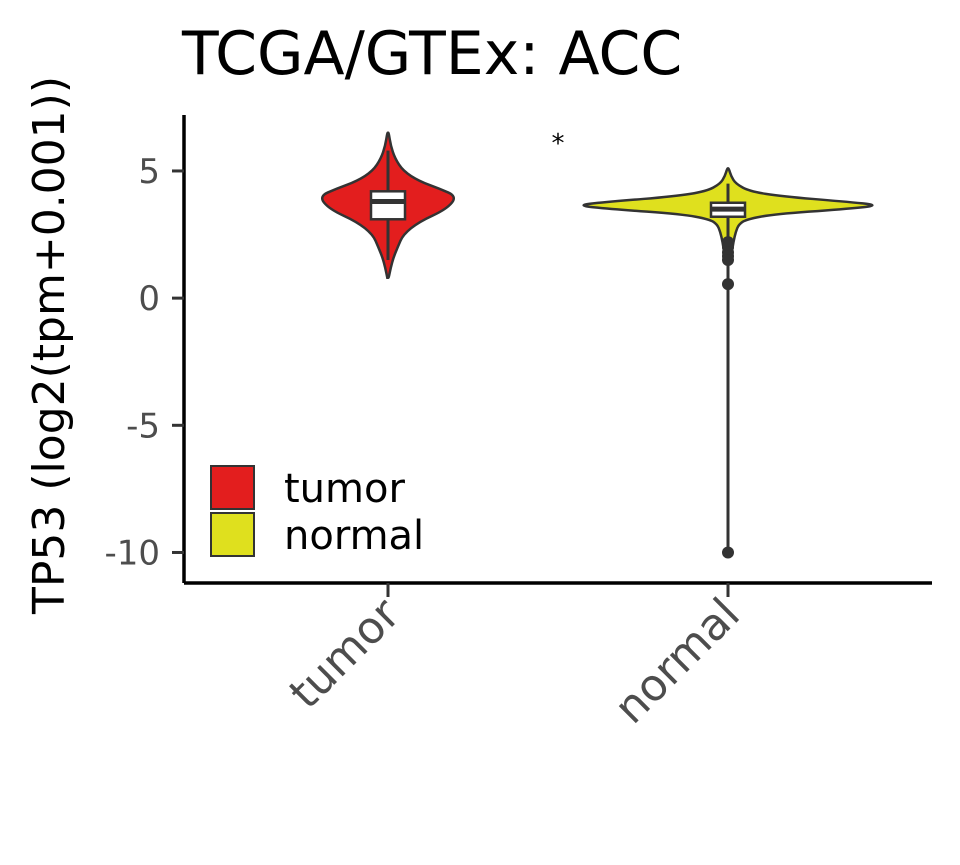  What do you see at coordinates (149, 172) in the screenshot?
I see `y-tick-label: 5` at bounding box center [149, 172].